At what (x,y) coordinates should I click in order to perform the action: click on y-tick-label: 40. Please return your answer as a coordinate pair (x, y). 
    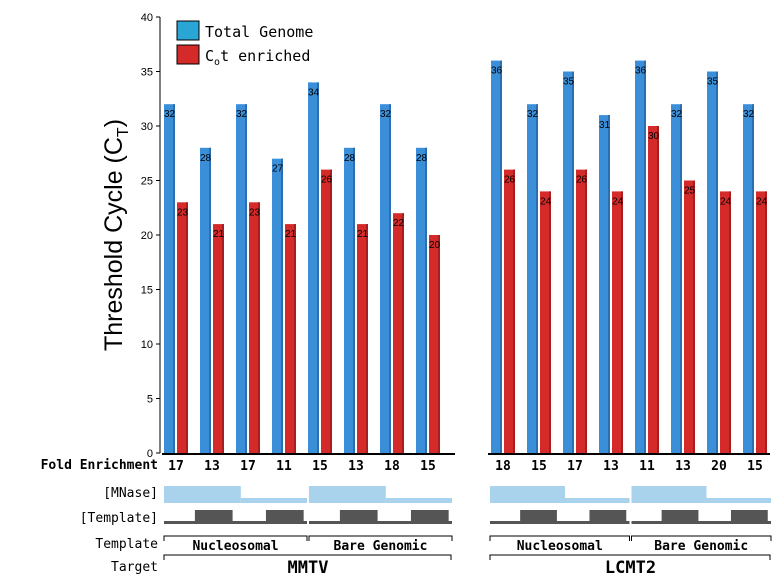
    Looking at the image, I should click on (147, 18).